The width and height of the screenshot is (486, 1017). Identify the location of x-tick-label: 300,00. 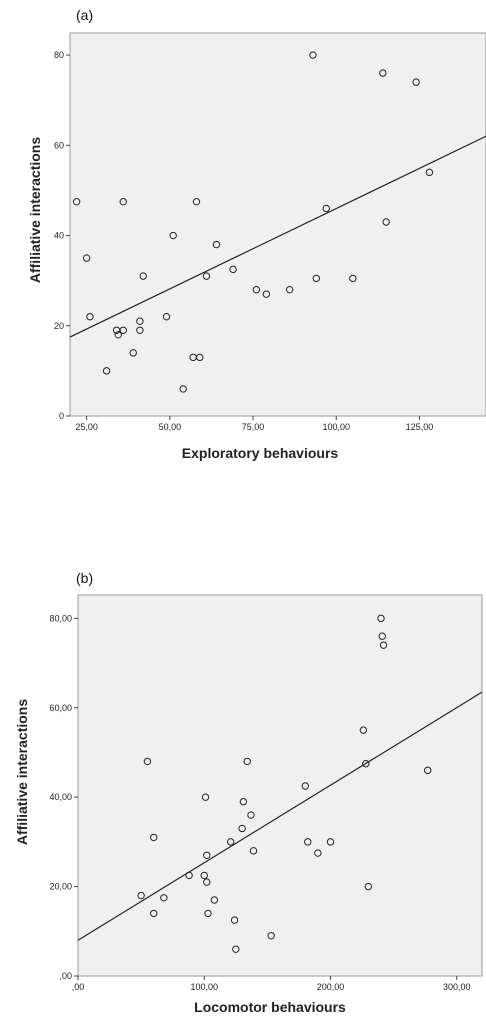
(457, 987).